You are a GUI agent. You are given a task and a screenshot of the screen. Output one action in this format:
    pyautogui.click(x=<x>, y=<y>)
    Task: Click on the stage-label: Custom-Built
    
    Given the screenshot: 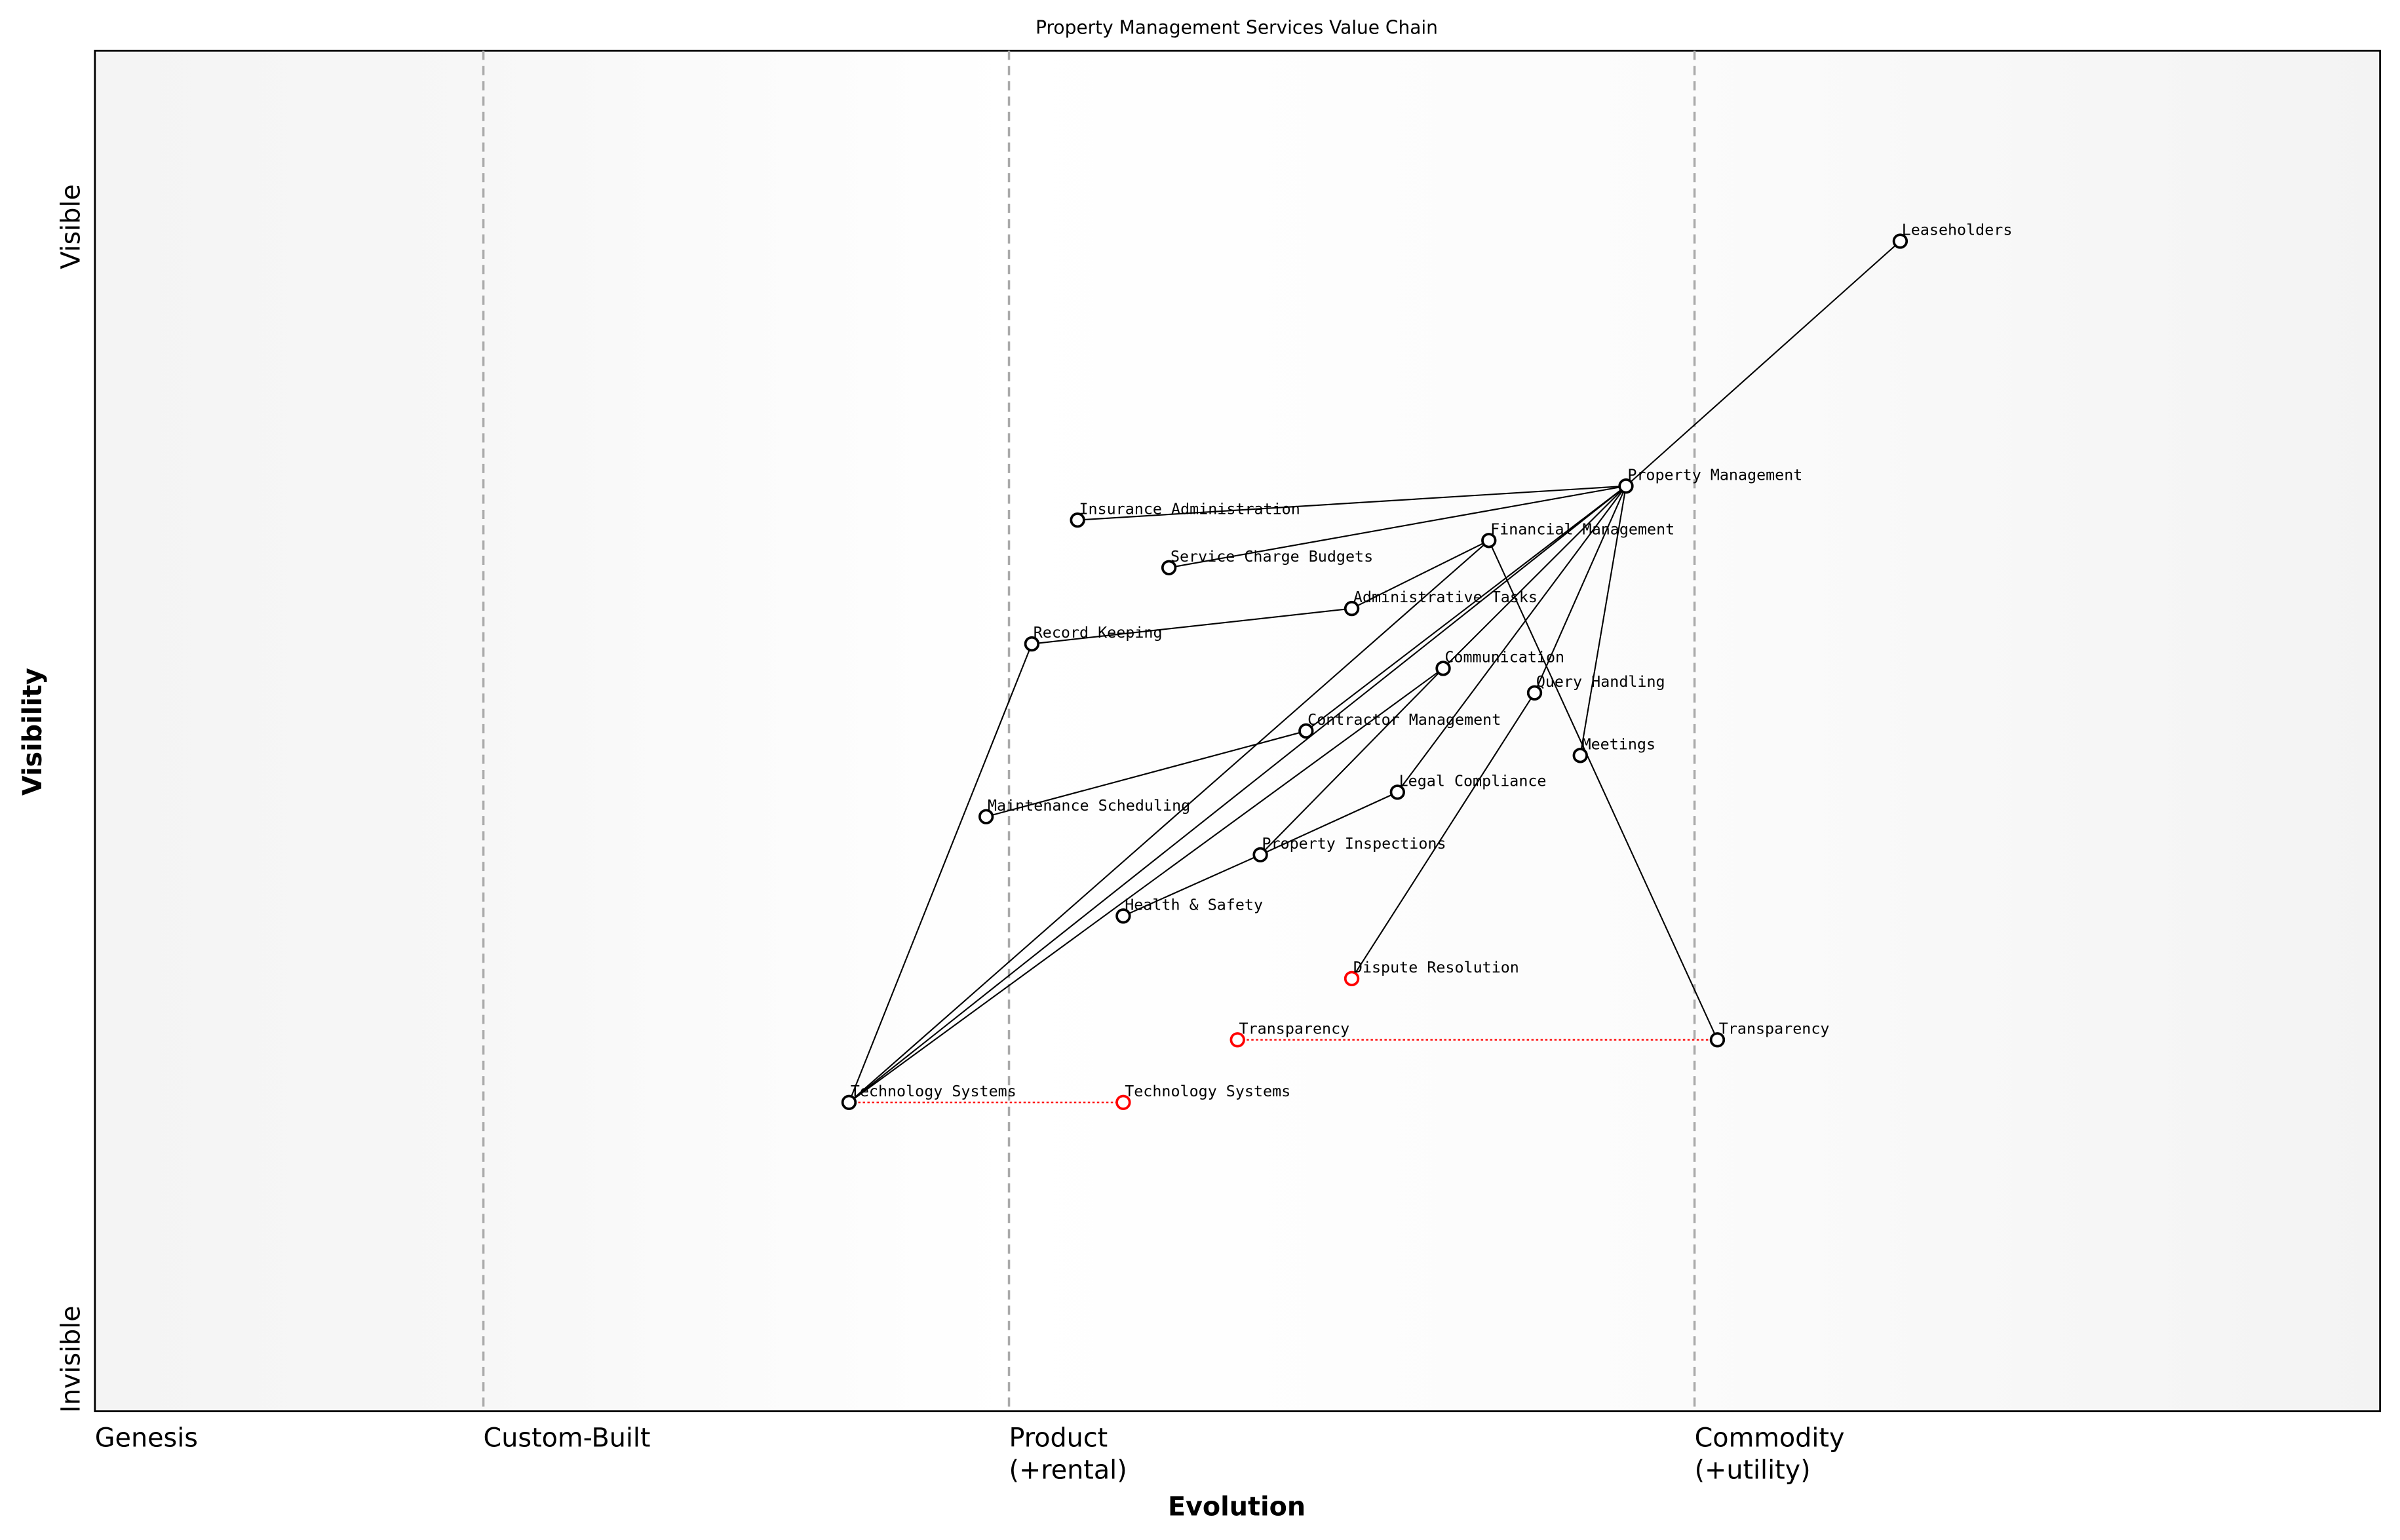 What is the action you would take?
    pyautogui.click(x=567, y=1438)
    